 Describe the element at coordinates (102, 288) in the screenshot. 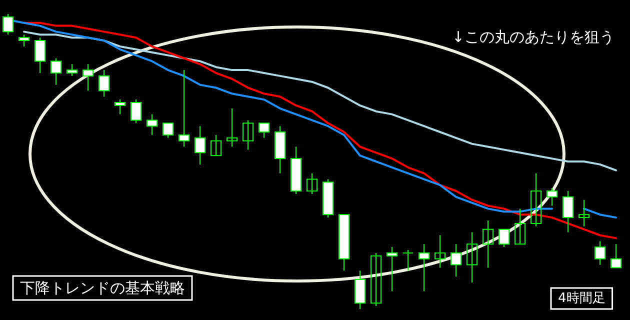

I see `annotation: 下降トレンドの基本戦略` at that location.